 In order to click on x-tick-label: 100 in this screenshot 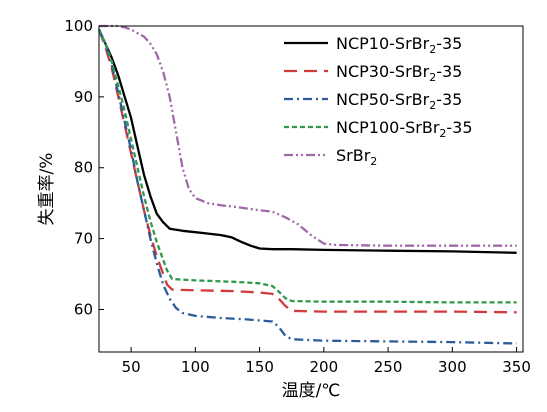, I will do `click(195, 367)`.